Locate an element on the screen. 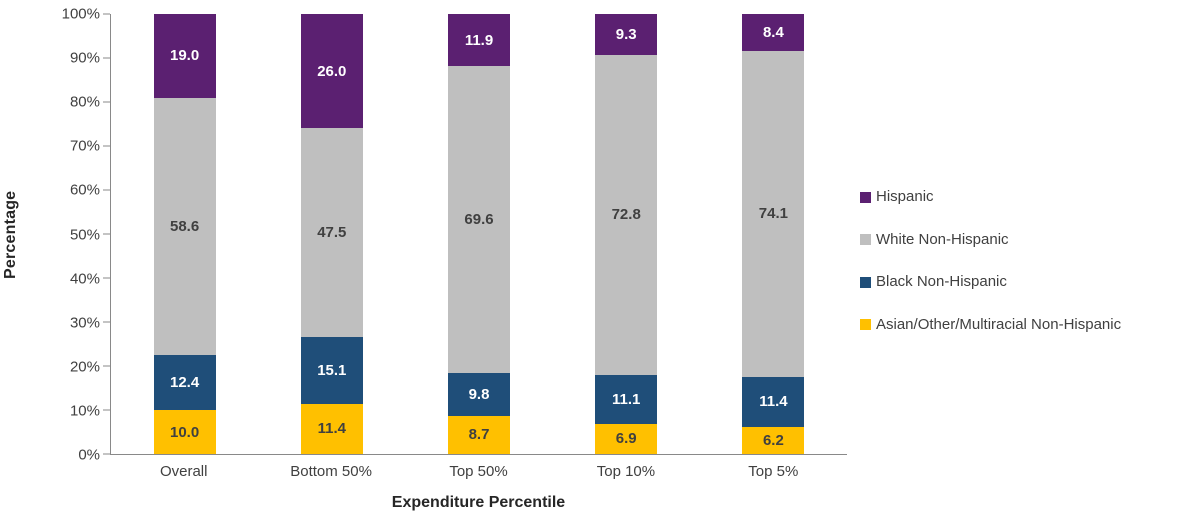  bar-value-label: 72.8 is located at coordinates (626, 215).